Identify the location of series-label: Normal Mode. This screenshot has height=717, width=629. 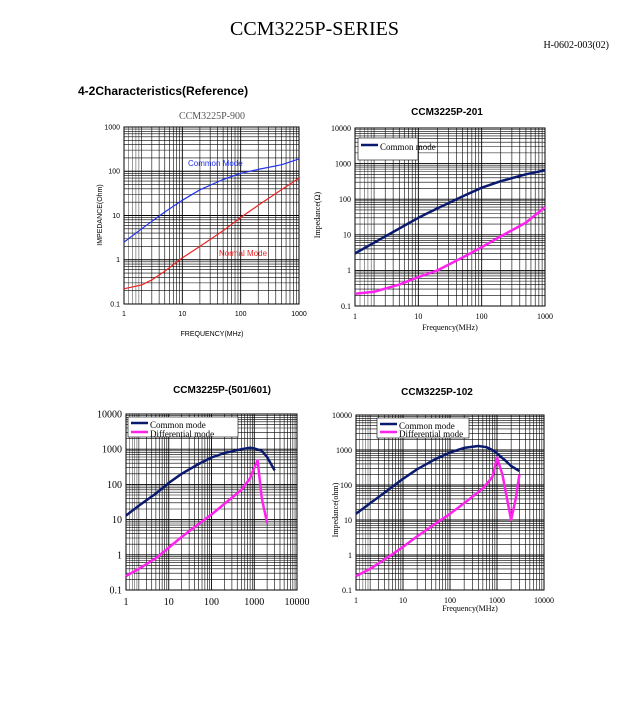
(243, 253).